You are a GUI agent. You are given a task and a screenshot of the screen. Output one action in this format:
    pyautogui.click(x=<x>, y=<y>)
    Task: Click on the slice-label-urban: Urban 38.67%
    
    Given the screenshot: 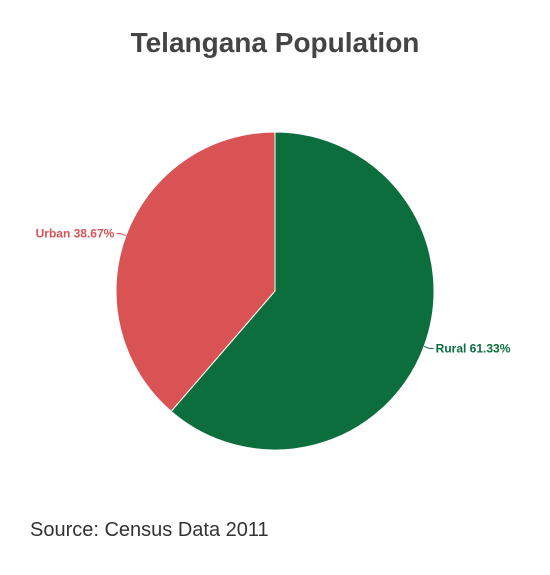 What is the action you would take?
    pyautogui.click(x=75, y=234)
    